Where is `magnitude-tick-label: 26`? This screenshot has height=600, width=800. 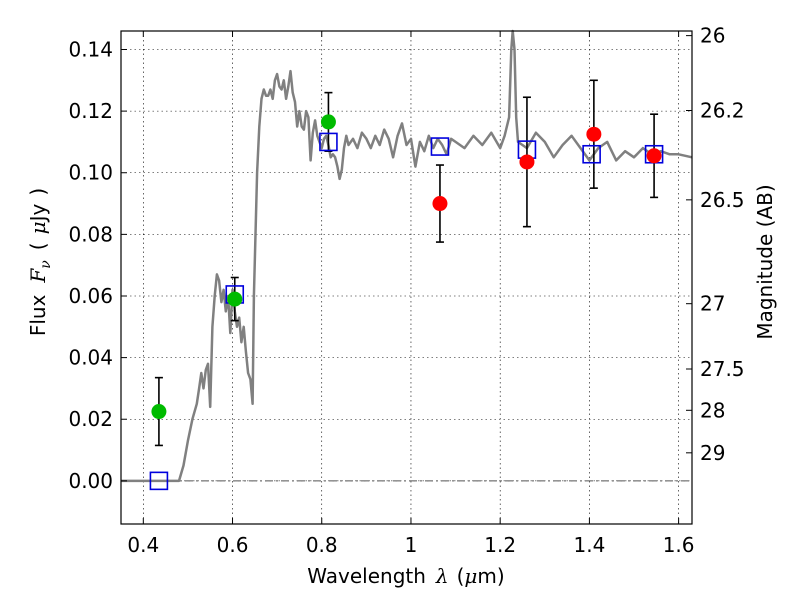
magnitude-tick-label: 26 is located at coordinates (712, 36).